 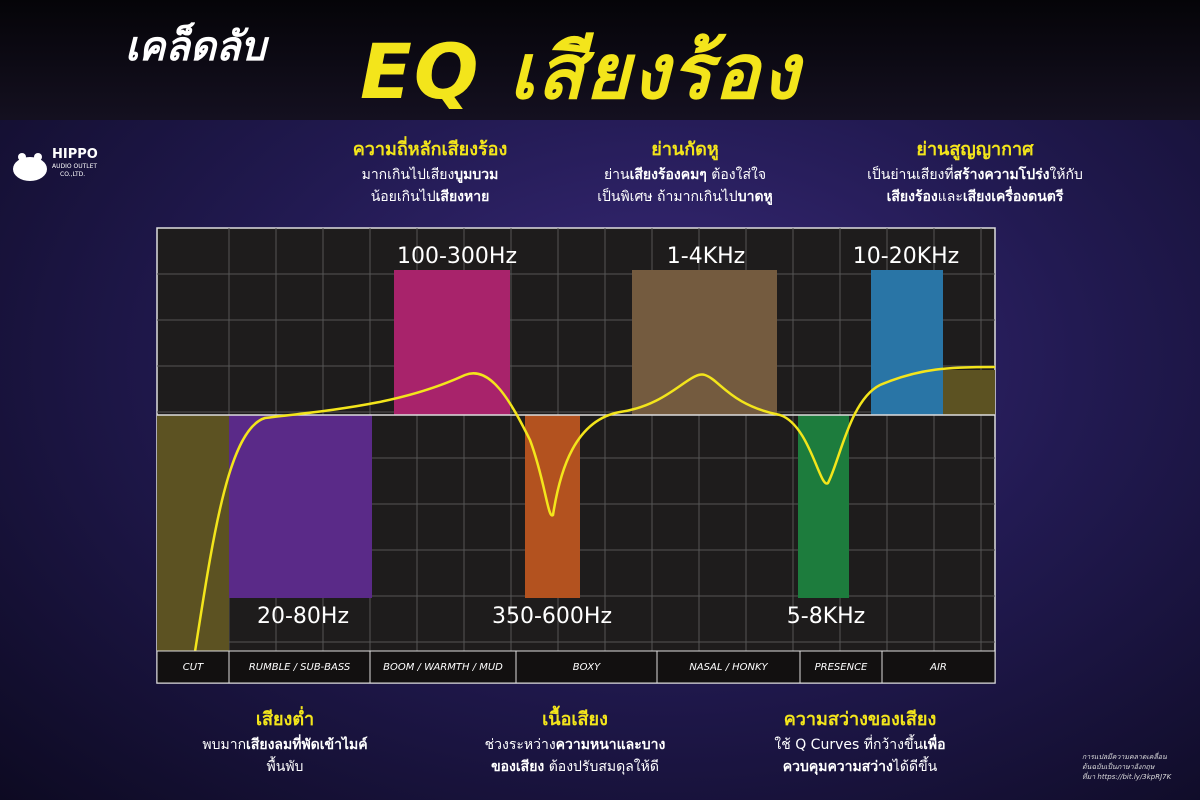 I want to click on logo: HIPPO AUDIO OUTLET CO.,LTD., so click(x=65, y=167).